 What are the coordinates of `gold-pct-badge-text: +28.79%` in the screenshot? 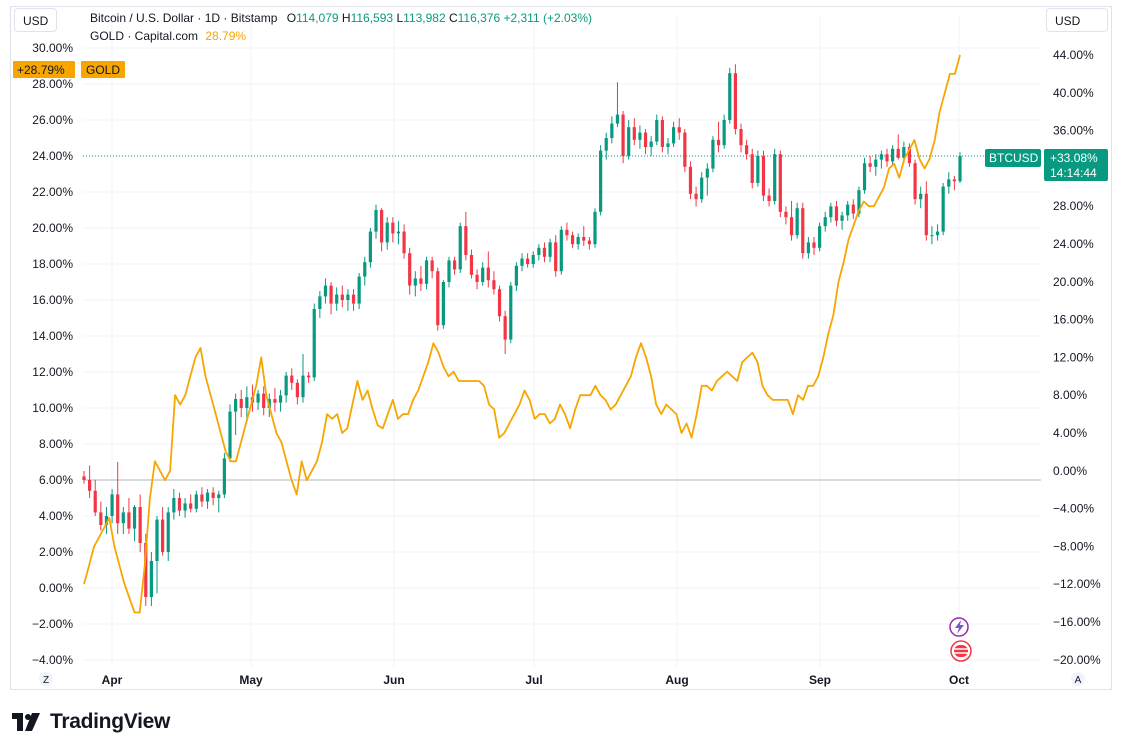 It's located at (41, 70).